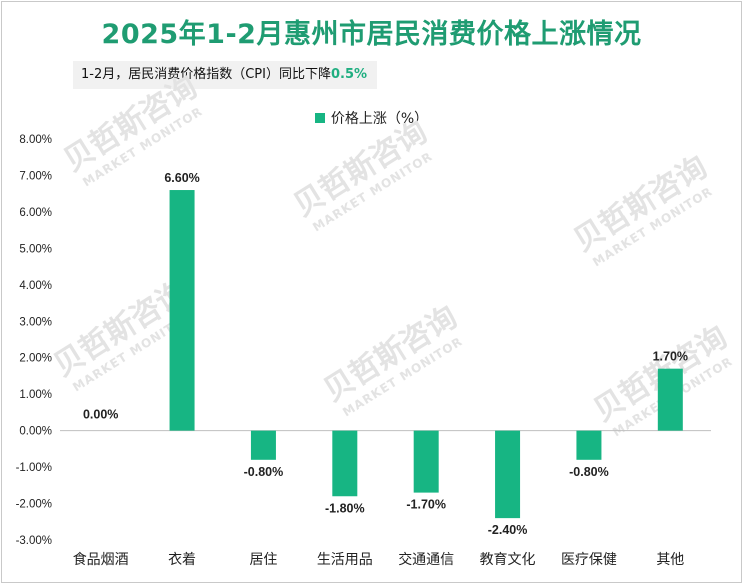 This screenshot has width=743, height=584. I want to click on data-label: -1.80%, so click(345, 508).